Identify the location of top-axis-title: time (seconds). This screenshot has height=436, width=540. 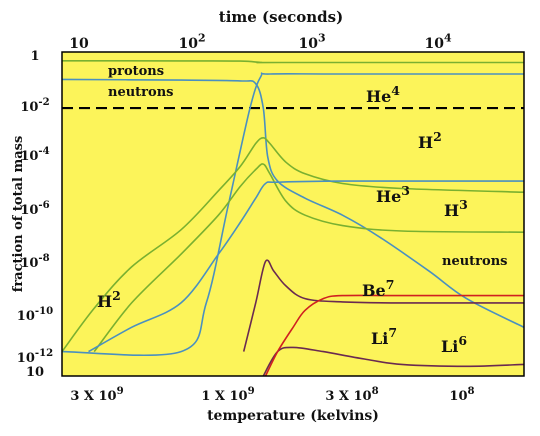
(281, 17).